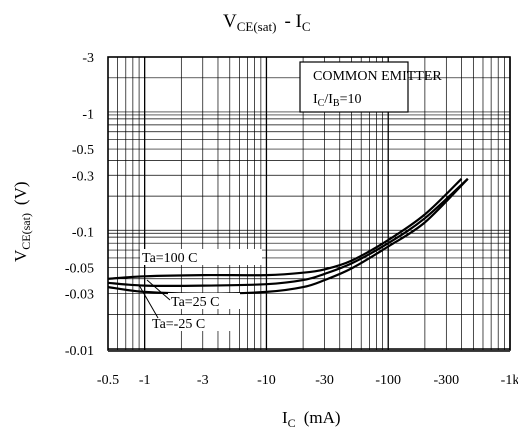 Image resolution: width=518 pixels, height=437 pixels. Describe the element at coordinates (145, 380) in the screenshot. I see `x-tick-label: -1` at that location.